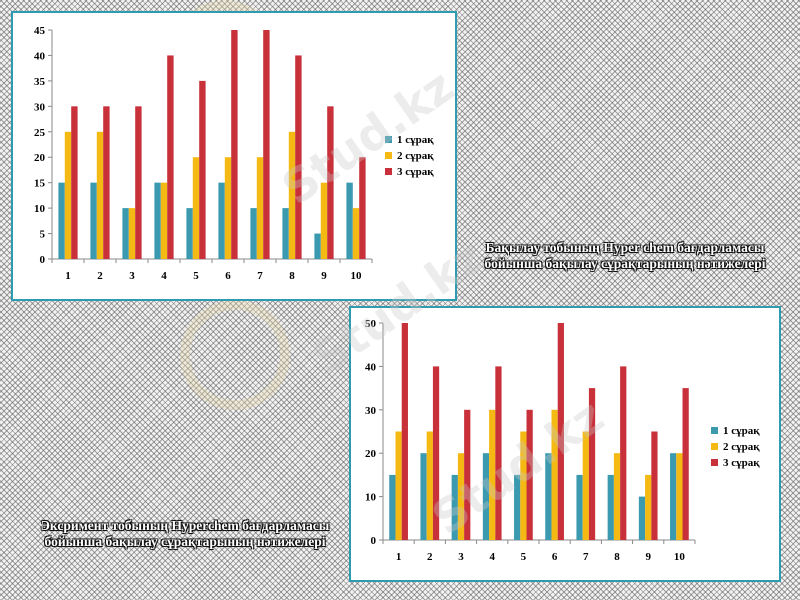 The width and height of the screenshot is (800, 600). Describe the element at coordinates (324, 276) in the screenshot. I see `x-tick-label: 9` at that location.